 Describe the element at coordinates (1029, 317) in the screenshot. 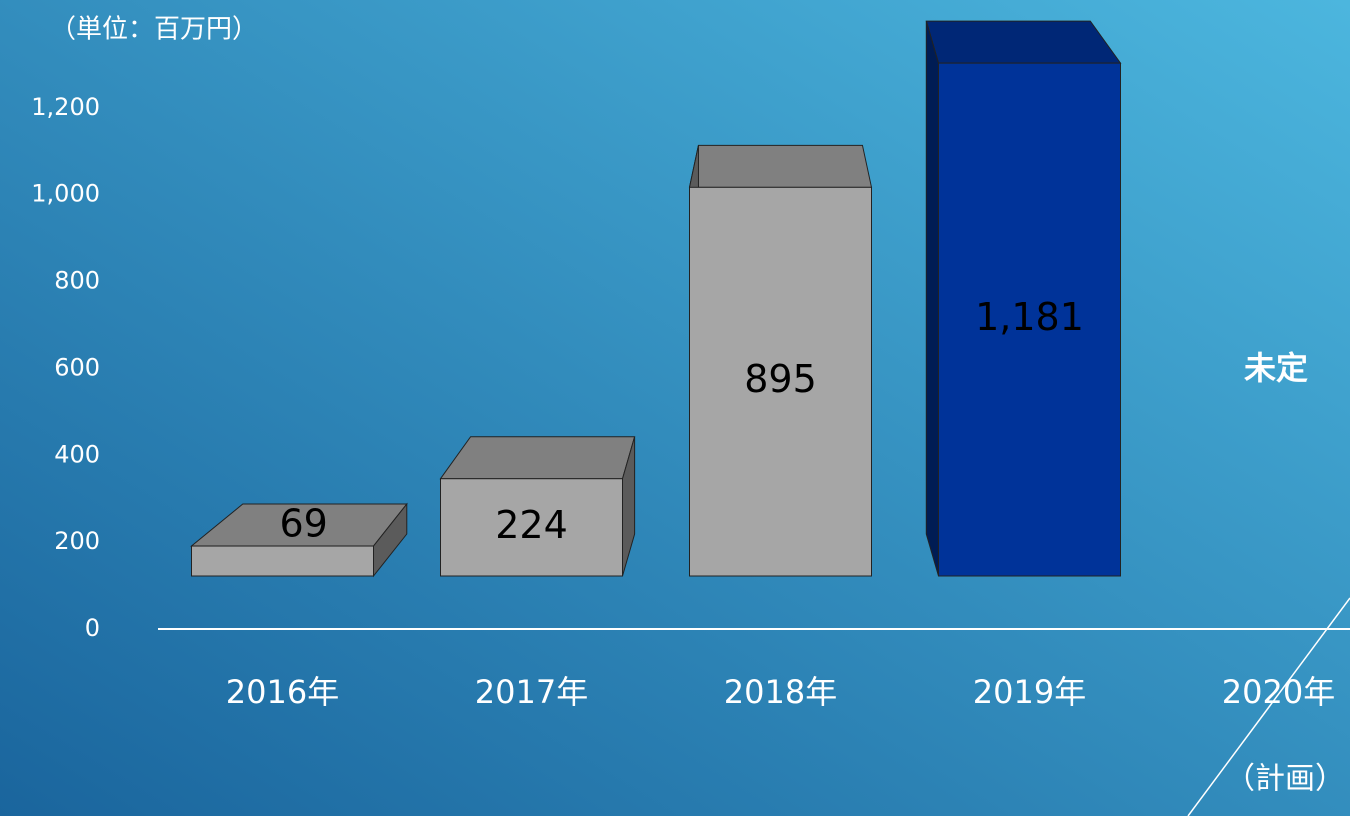

I see `value-label: 1,181` at that location.